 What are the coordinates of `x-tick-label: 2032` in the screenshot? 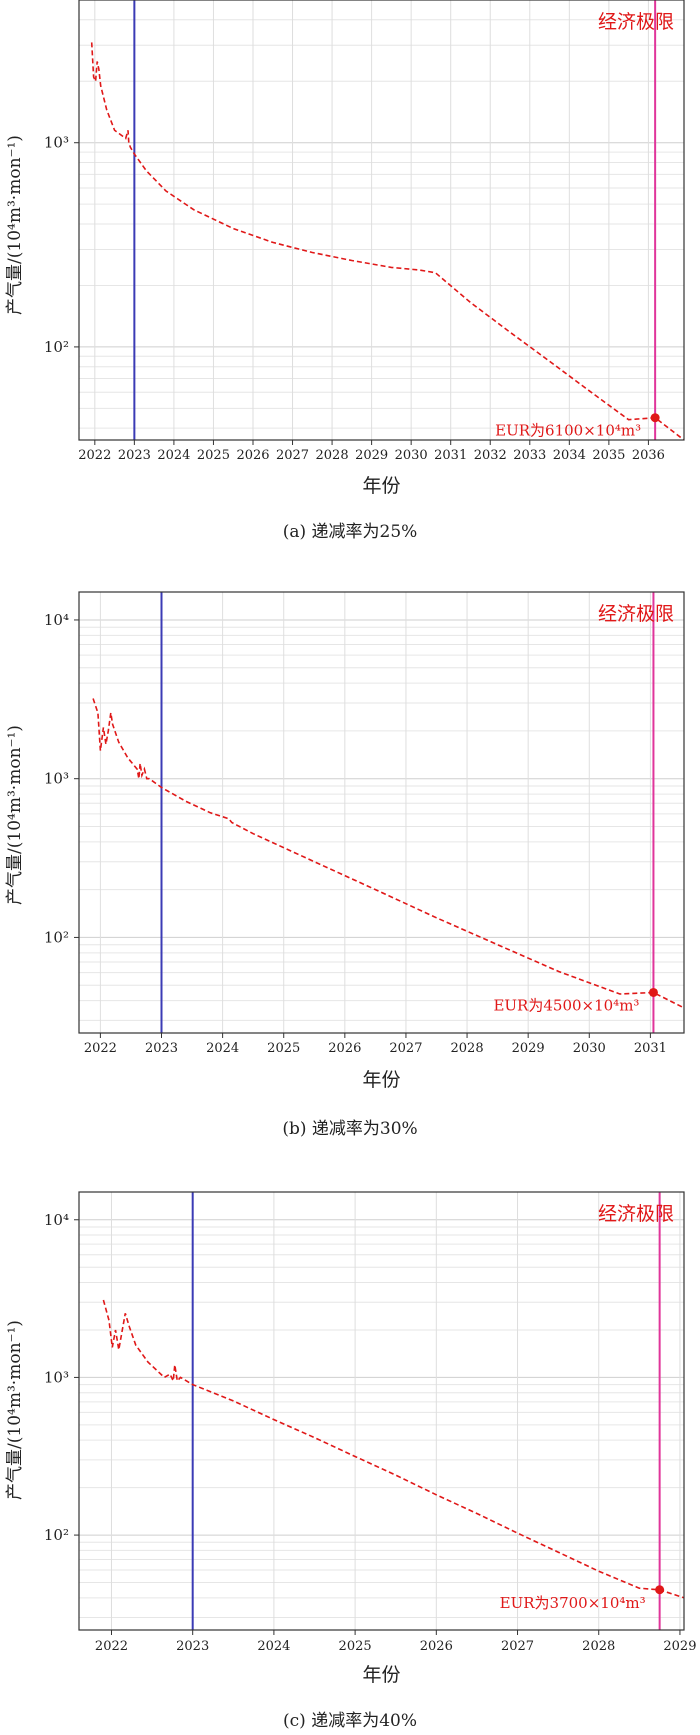 It's located at (490, 455).